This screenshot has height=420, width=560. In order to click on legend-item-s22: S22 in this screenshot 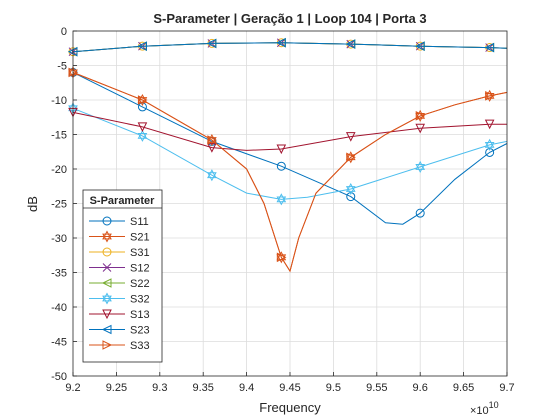, I will do `click(119, 284)`.